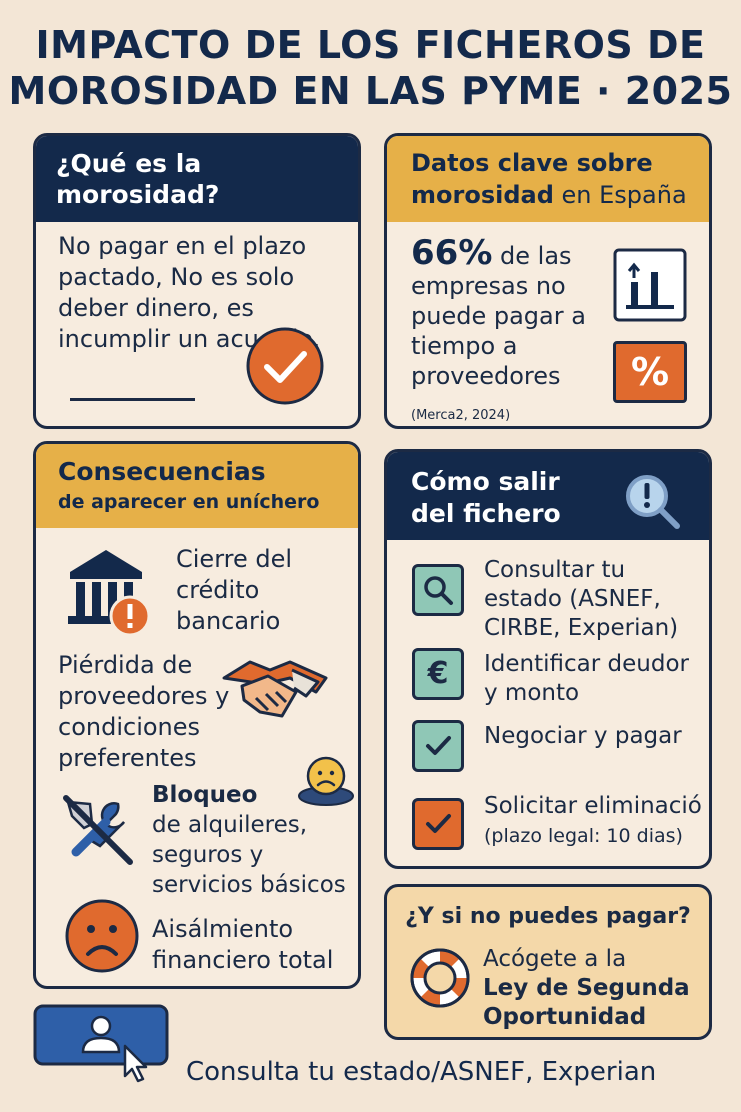 The image size is (741, 1112). Describe the element at coordinates (189, 502) in the screenshot. I see `consecuencias-heading-2: de aparecer en uníchero` at that location.